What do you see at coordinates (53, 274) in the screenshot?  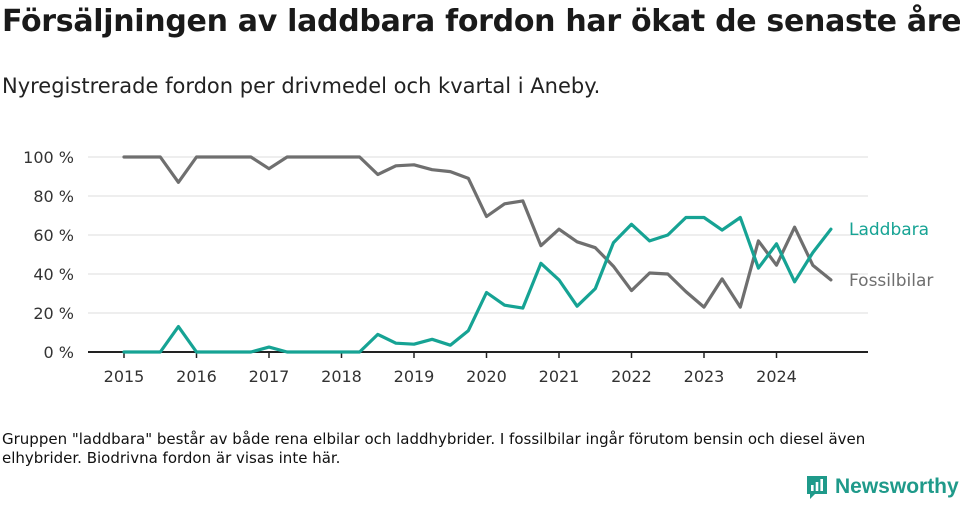 I see `y-tick-label: 40 %` at bounding box center [53, 274].